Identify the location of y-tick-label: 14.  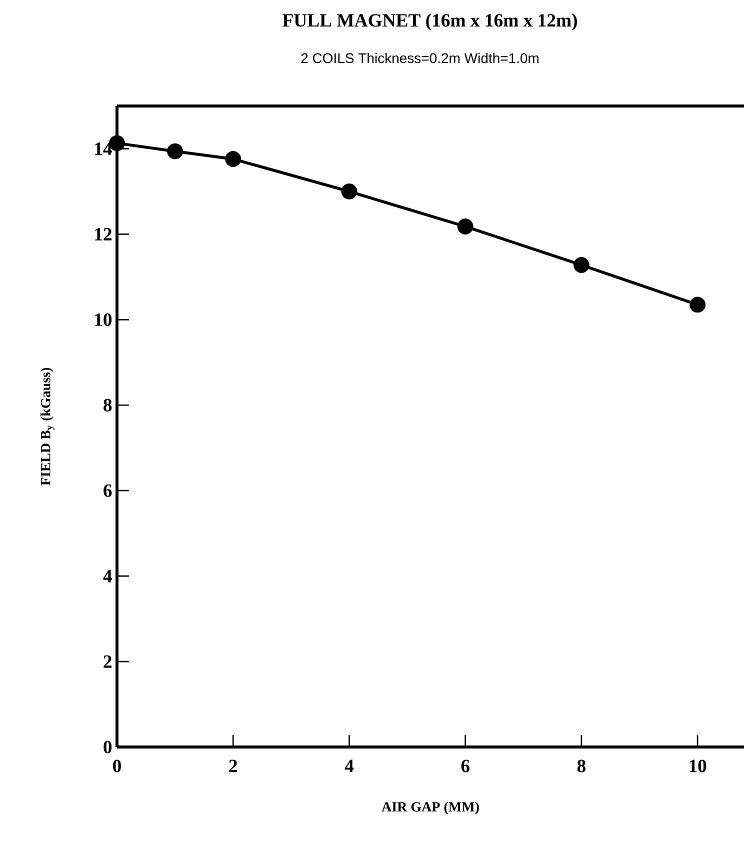
(103, 148).